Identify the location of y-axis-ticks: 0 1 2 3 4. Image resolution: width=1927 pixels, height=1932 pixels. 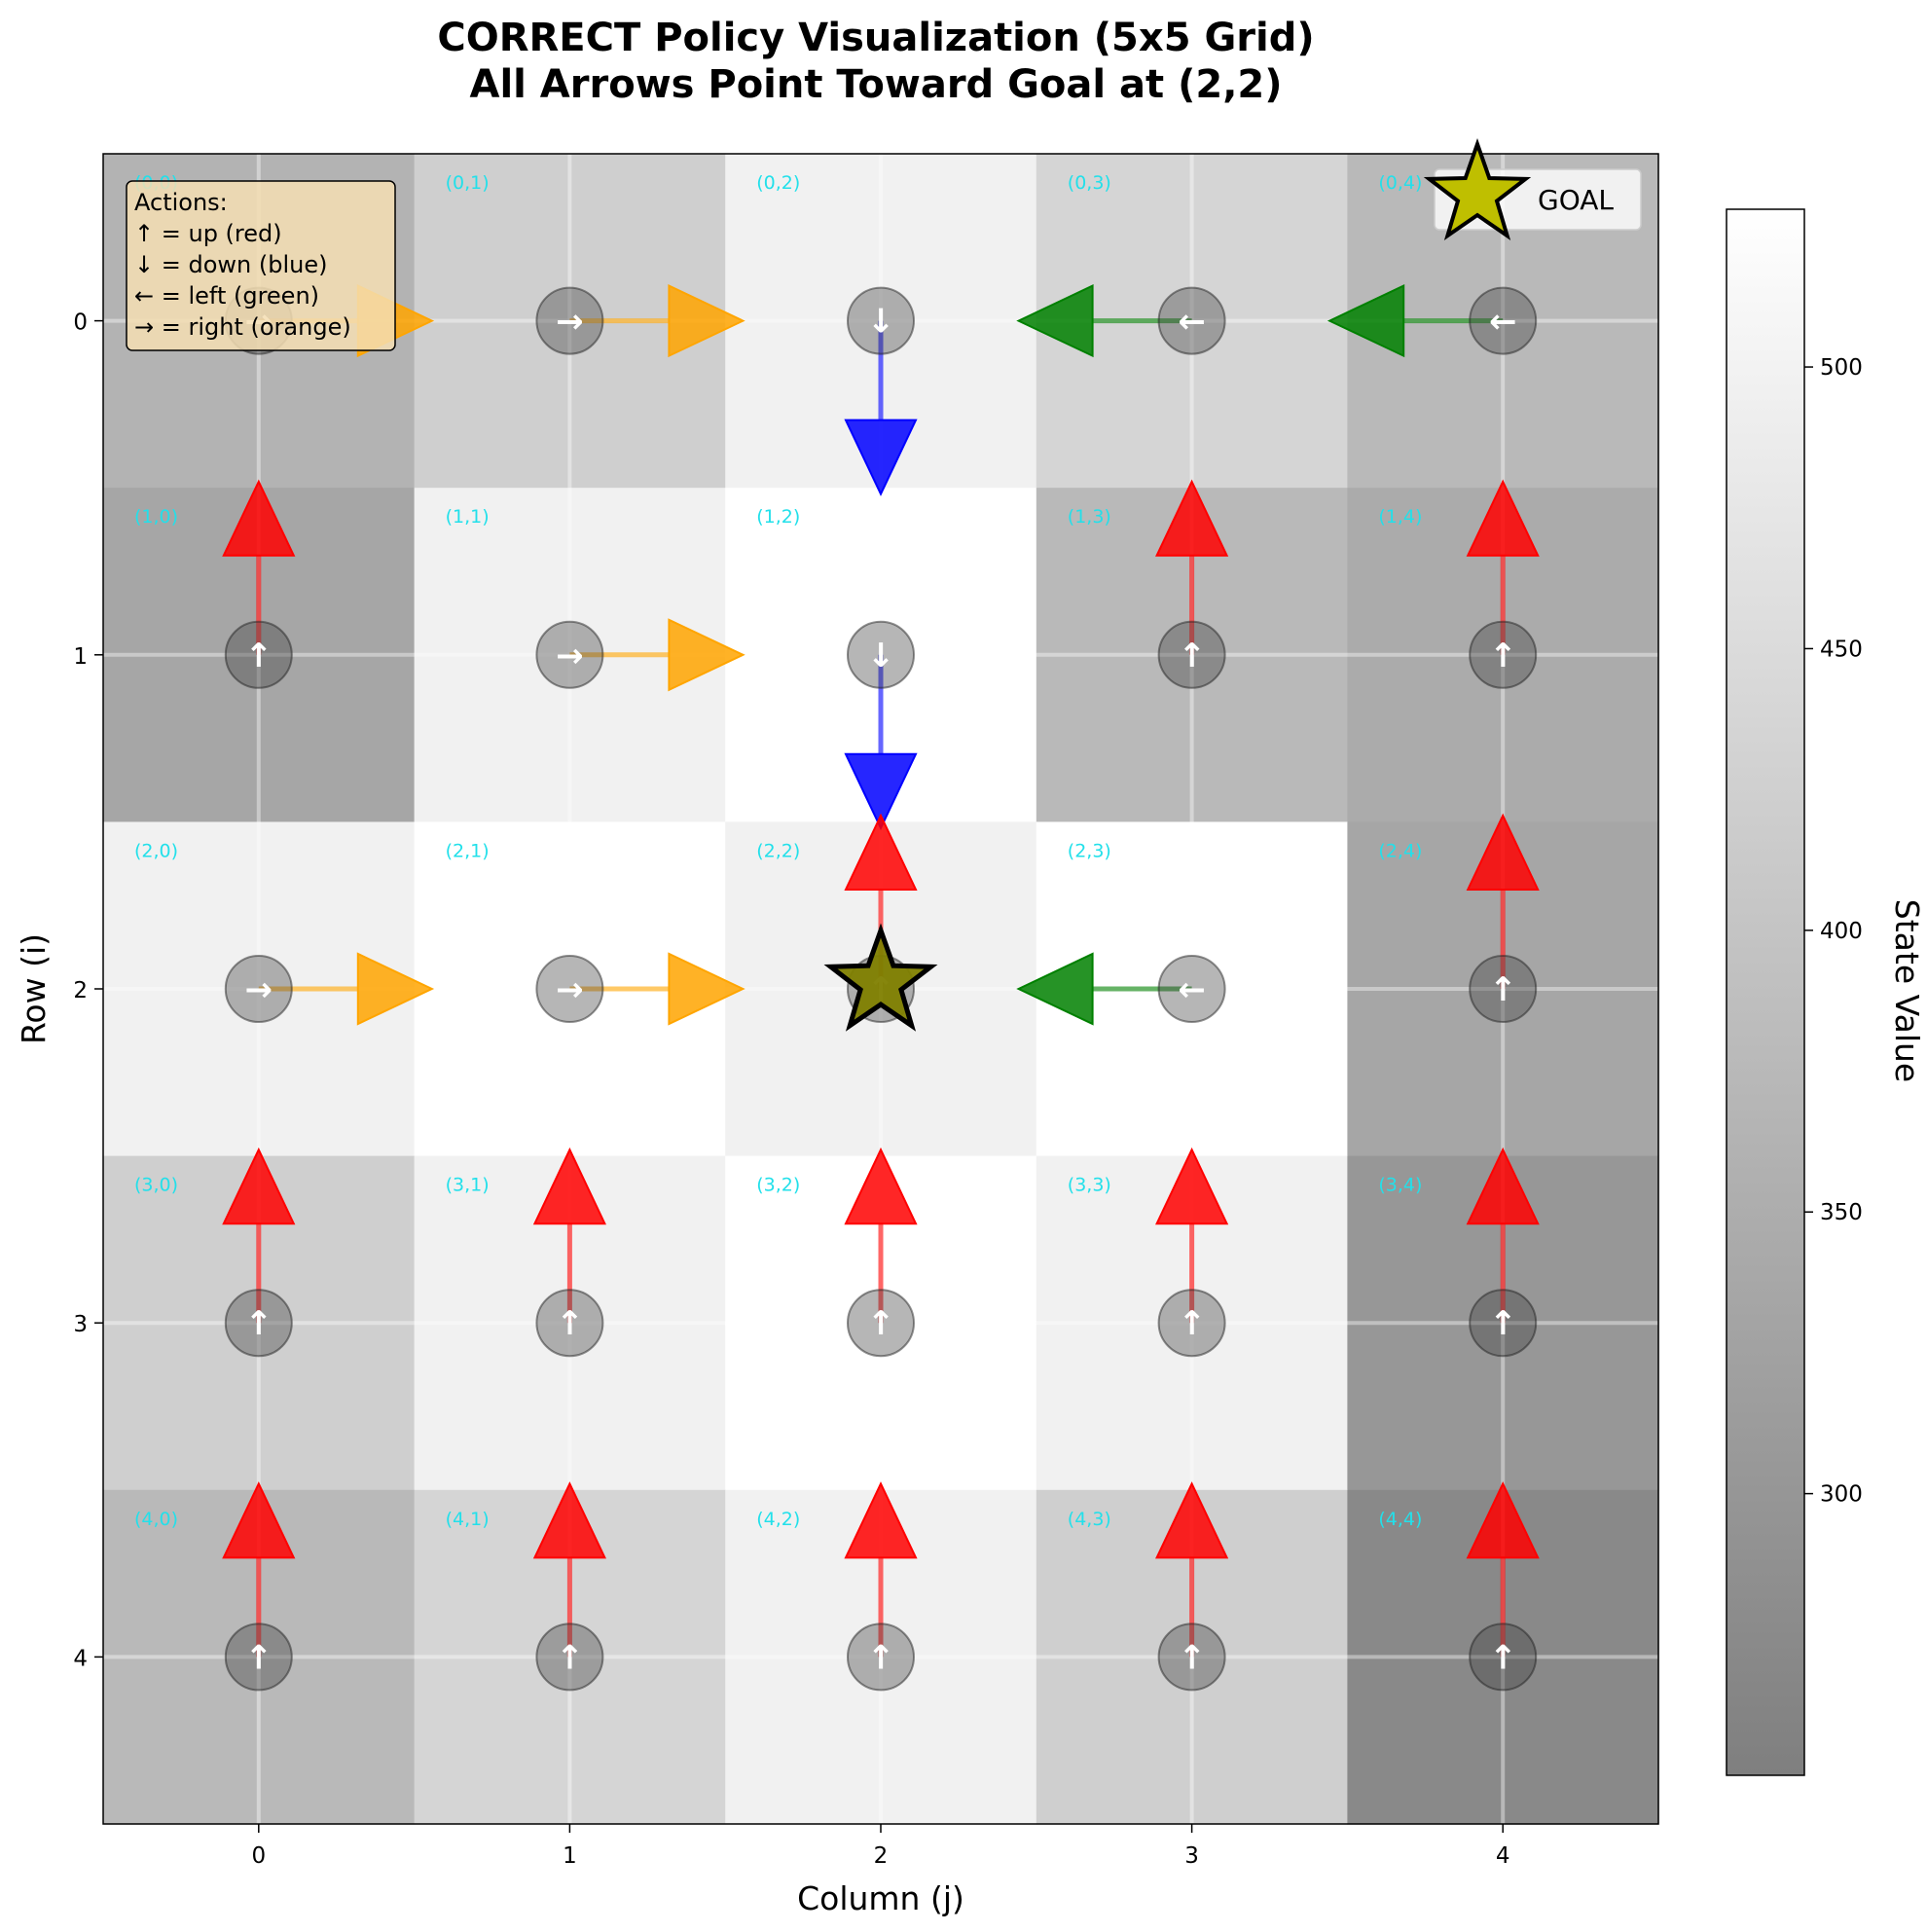
(88, 990).